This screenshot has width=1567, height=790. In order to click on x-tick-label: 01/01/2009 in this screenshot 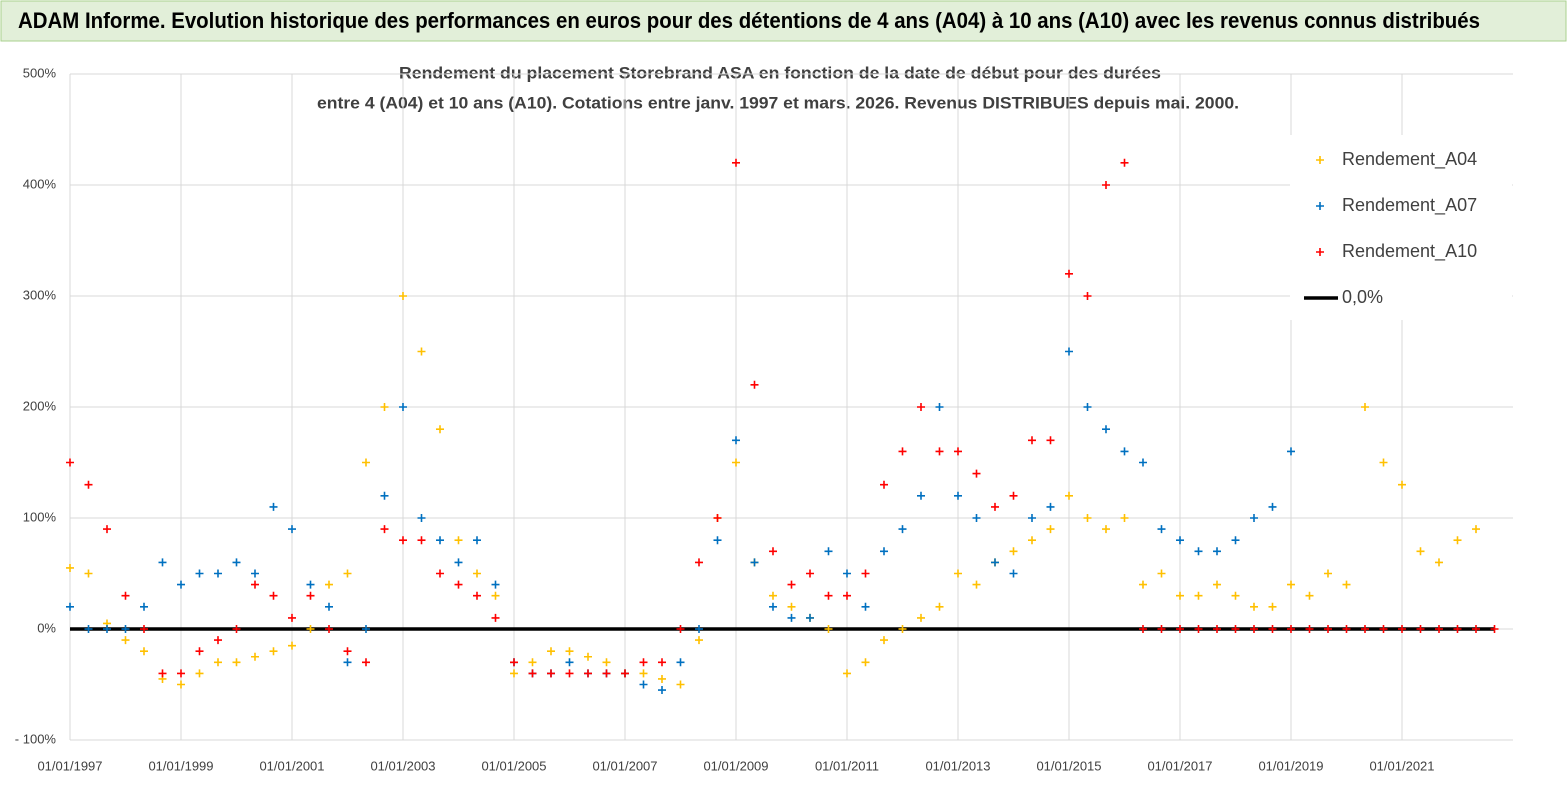, I will do `click(735, 765)`.